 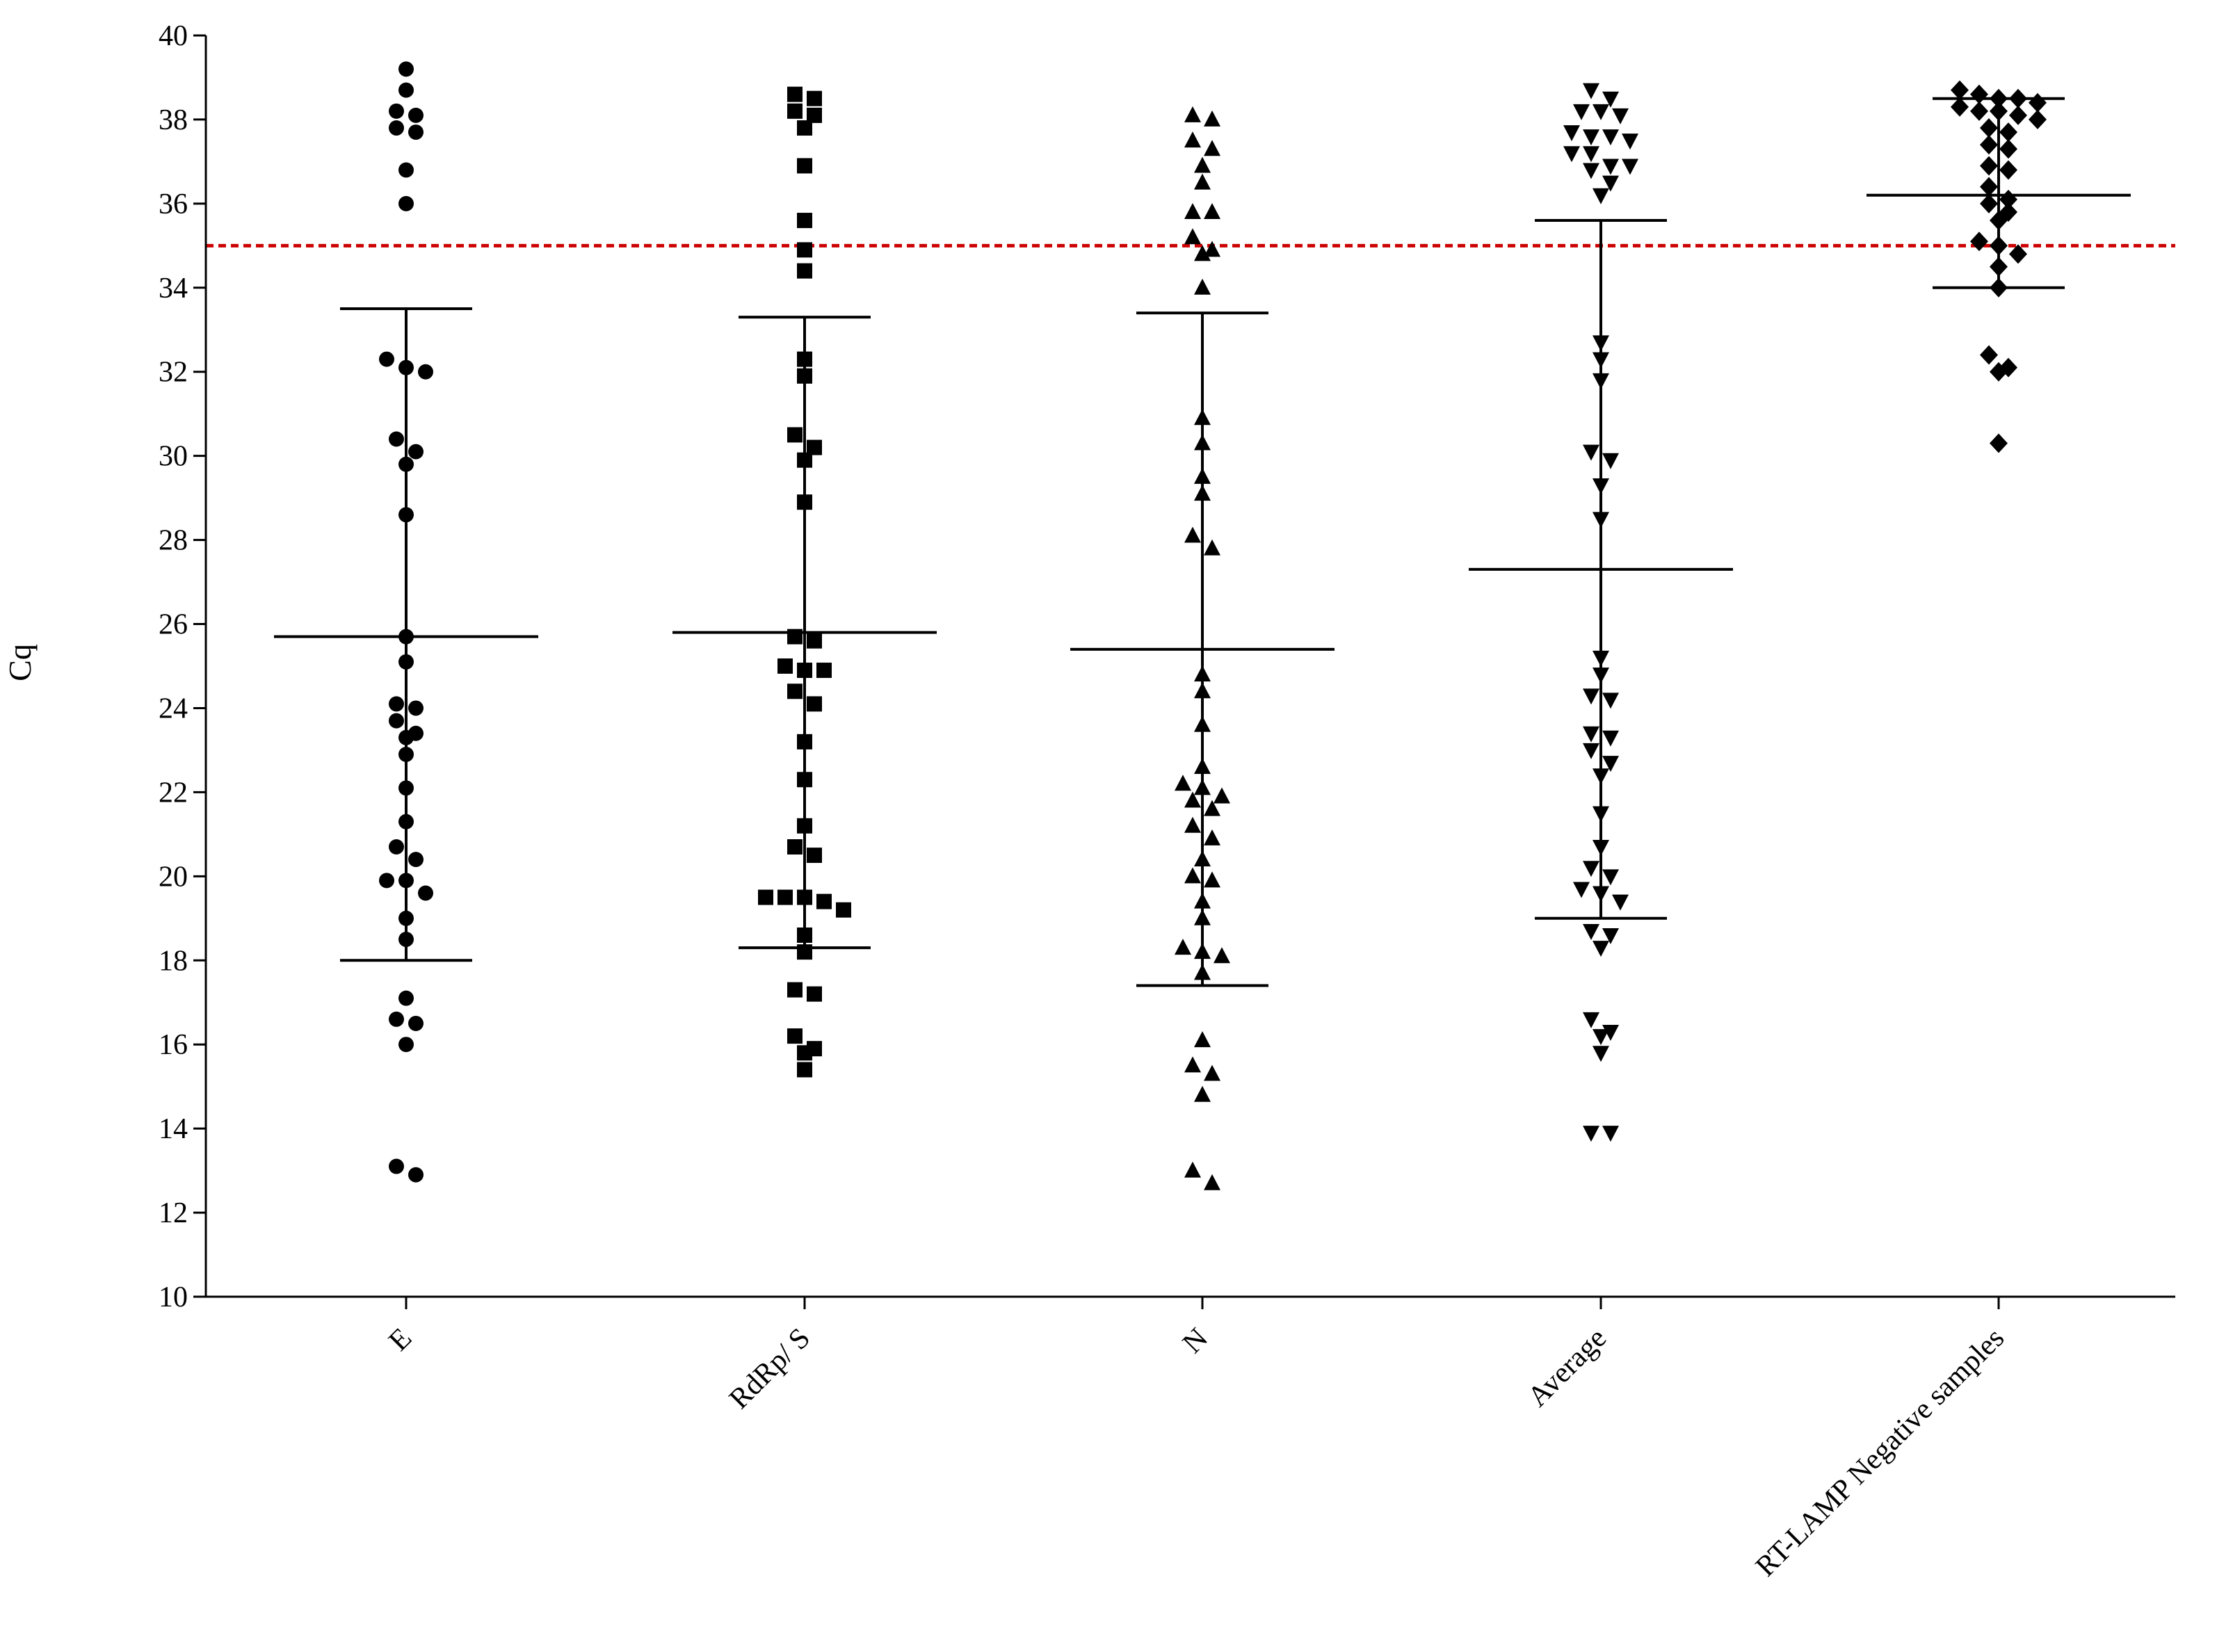 What do you see at coordinates (173, 1129) in the screenshot?
I see `y-tick-label: 14` at bounding box center [173, 1129].